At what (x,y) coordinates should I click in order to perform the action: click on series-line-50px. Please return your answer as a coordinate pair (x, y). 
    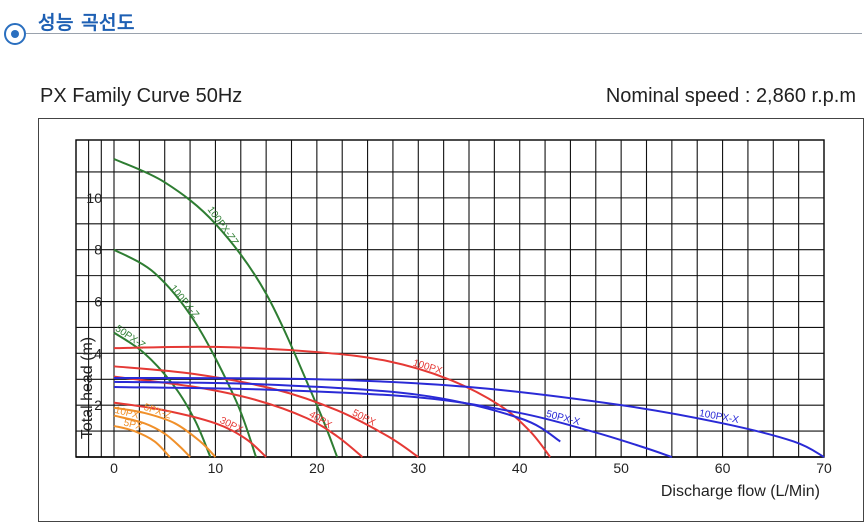
    Looking at the image, I should click on (266, 411).